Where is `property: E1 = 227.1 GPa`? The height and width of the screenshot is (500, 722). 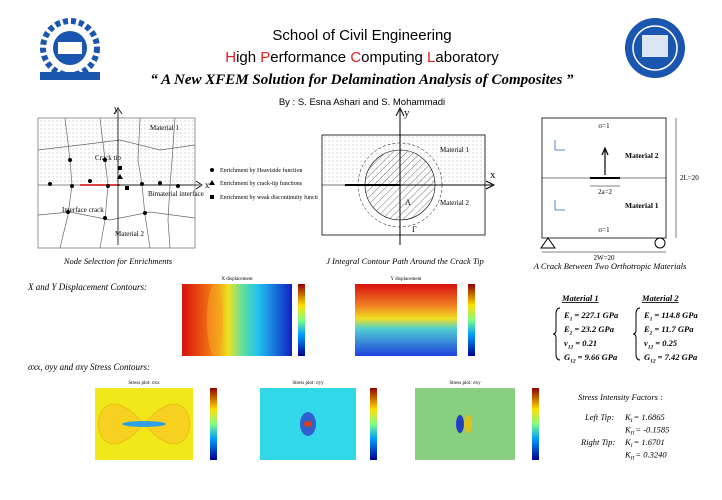 property: E1 = 227.1 GPa is located at coordinates (591, 316).